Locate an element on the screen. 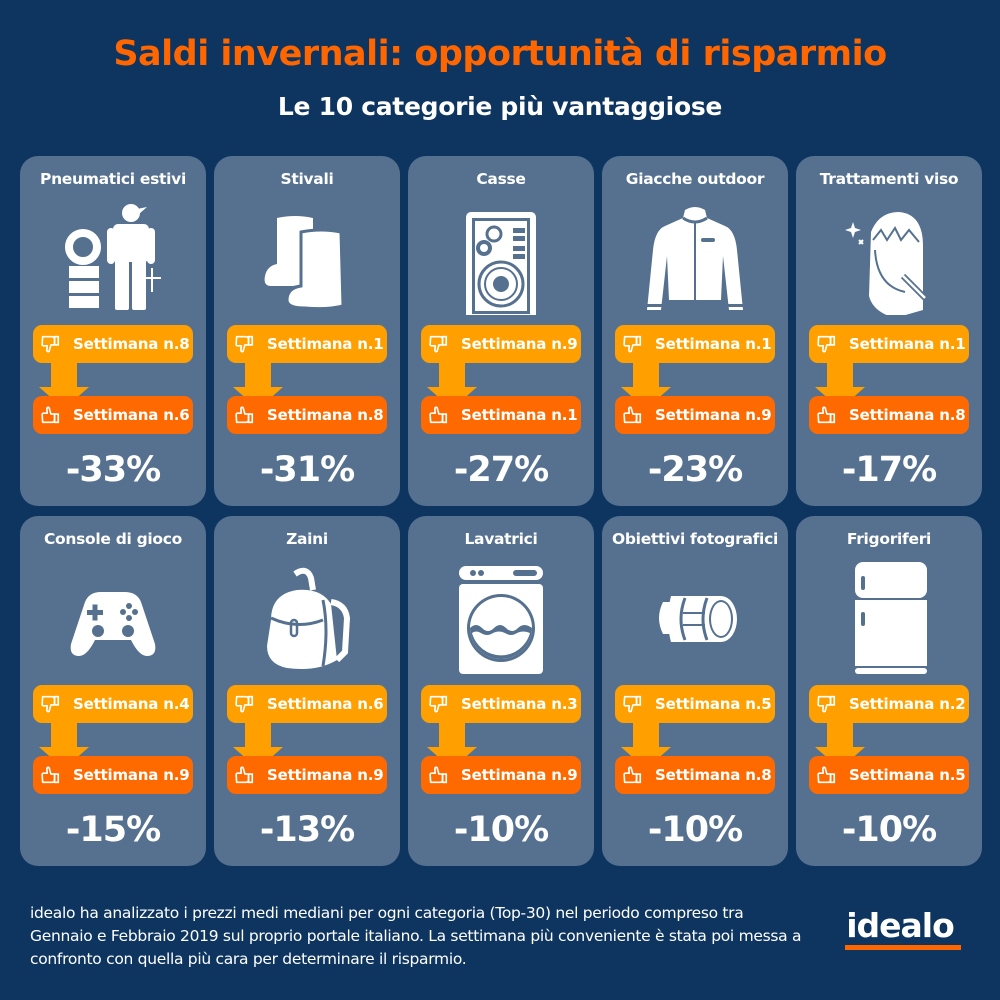  cheap-week-badge: Settimana n.6 is located at coordinates (113, 415).